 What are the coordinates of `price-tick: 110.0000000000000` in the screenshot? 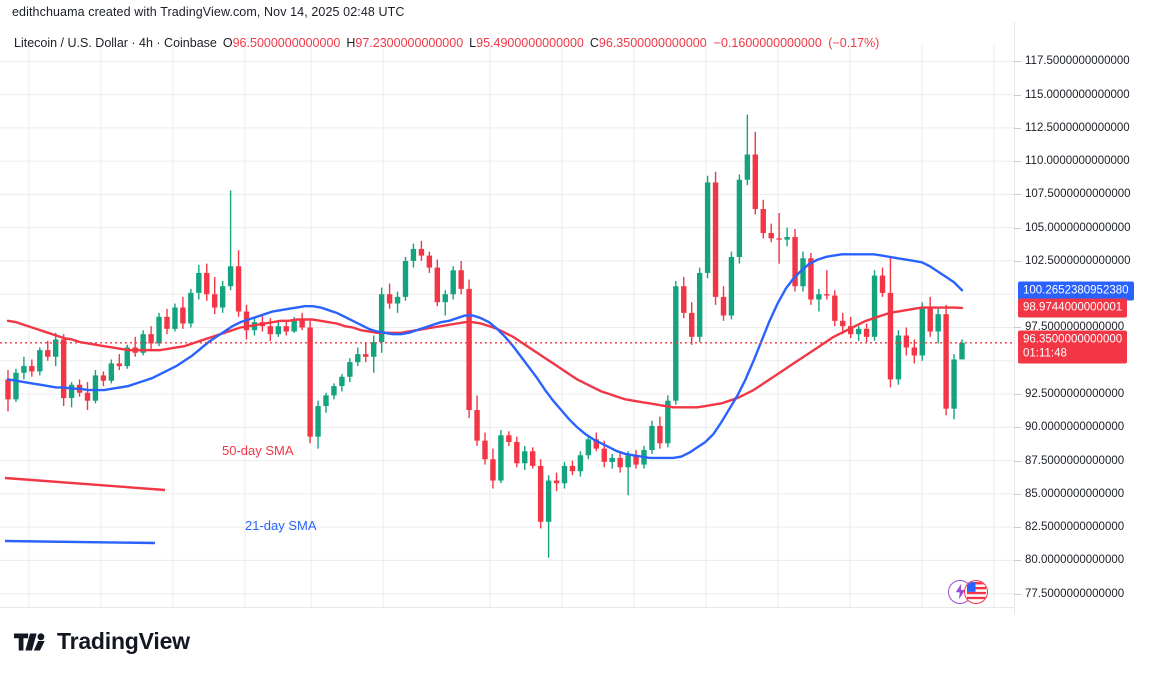 It's located at (1072, 161).